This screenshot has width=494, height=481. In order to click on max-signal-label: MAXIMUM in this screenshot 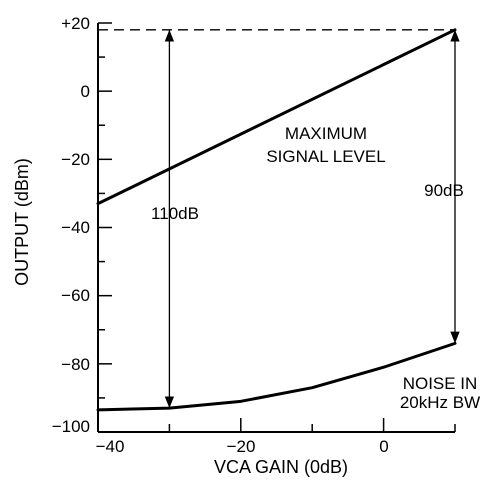, I will do `click(326, 133)`.